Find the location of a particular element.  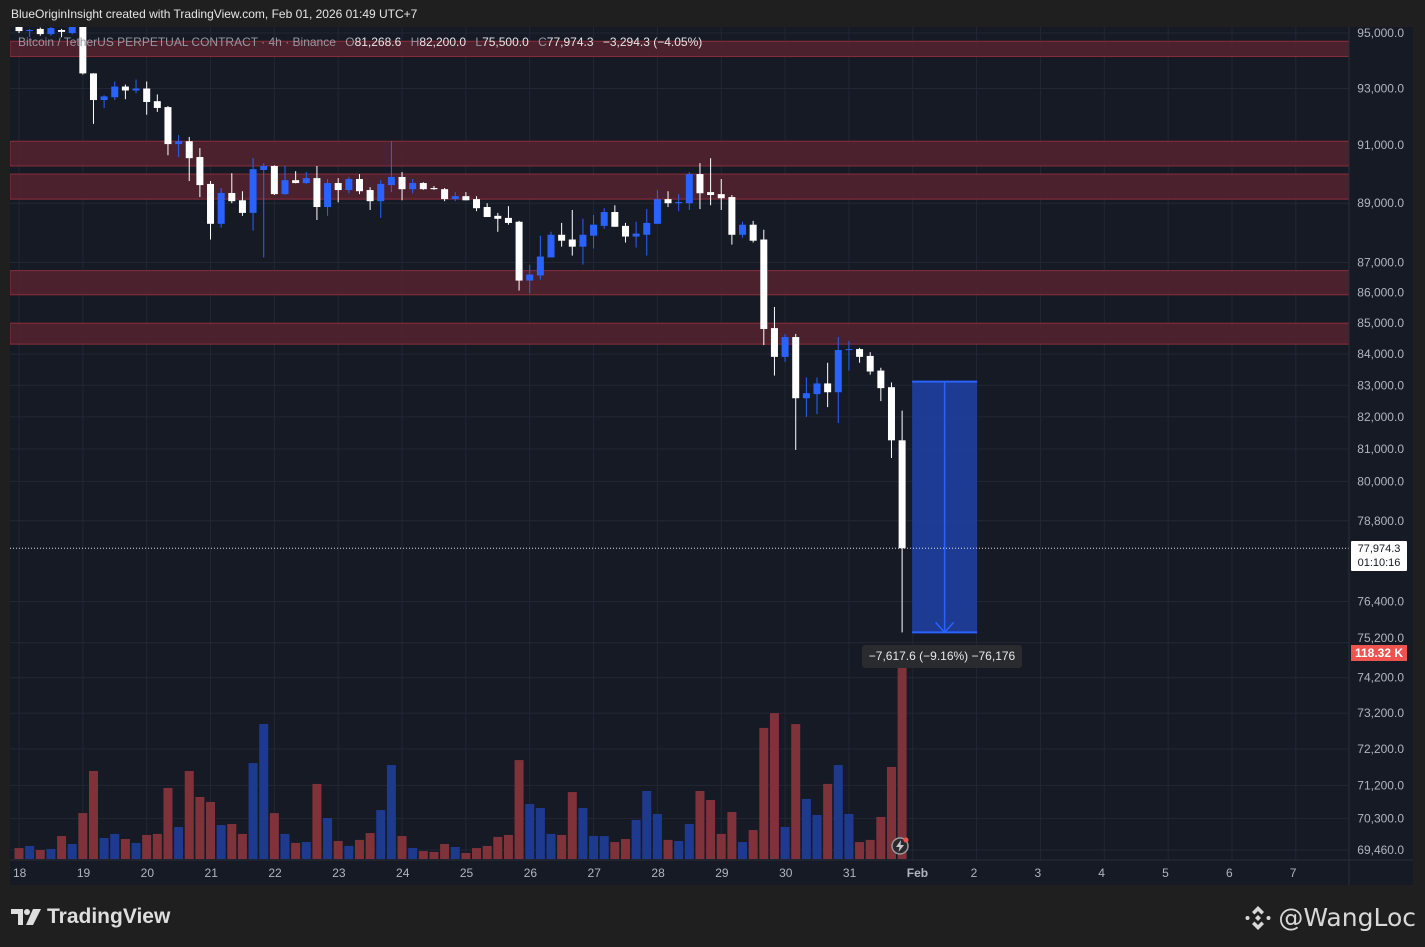

change-value: −3,294.3 (−4.05%) is located at coordinates (652, 42).